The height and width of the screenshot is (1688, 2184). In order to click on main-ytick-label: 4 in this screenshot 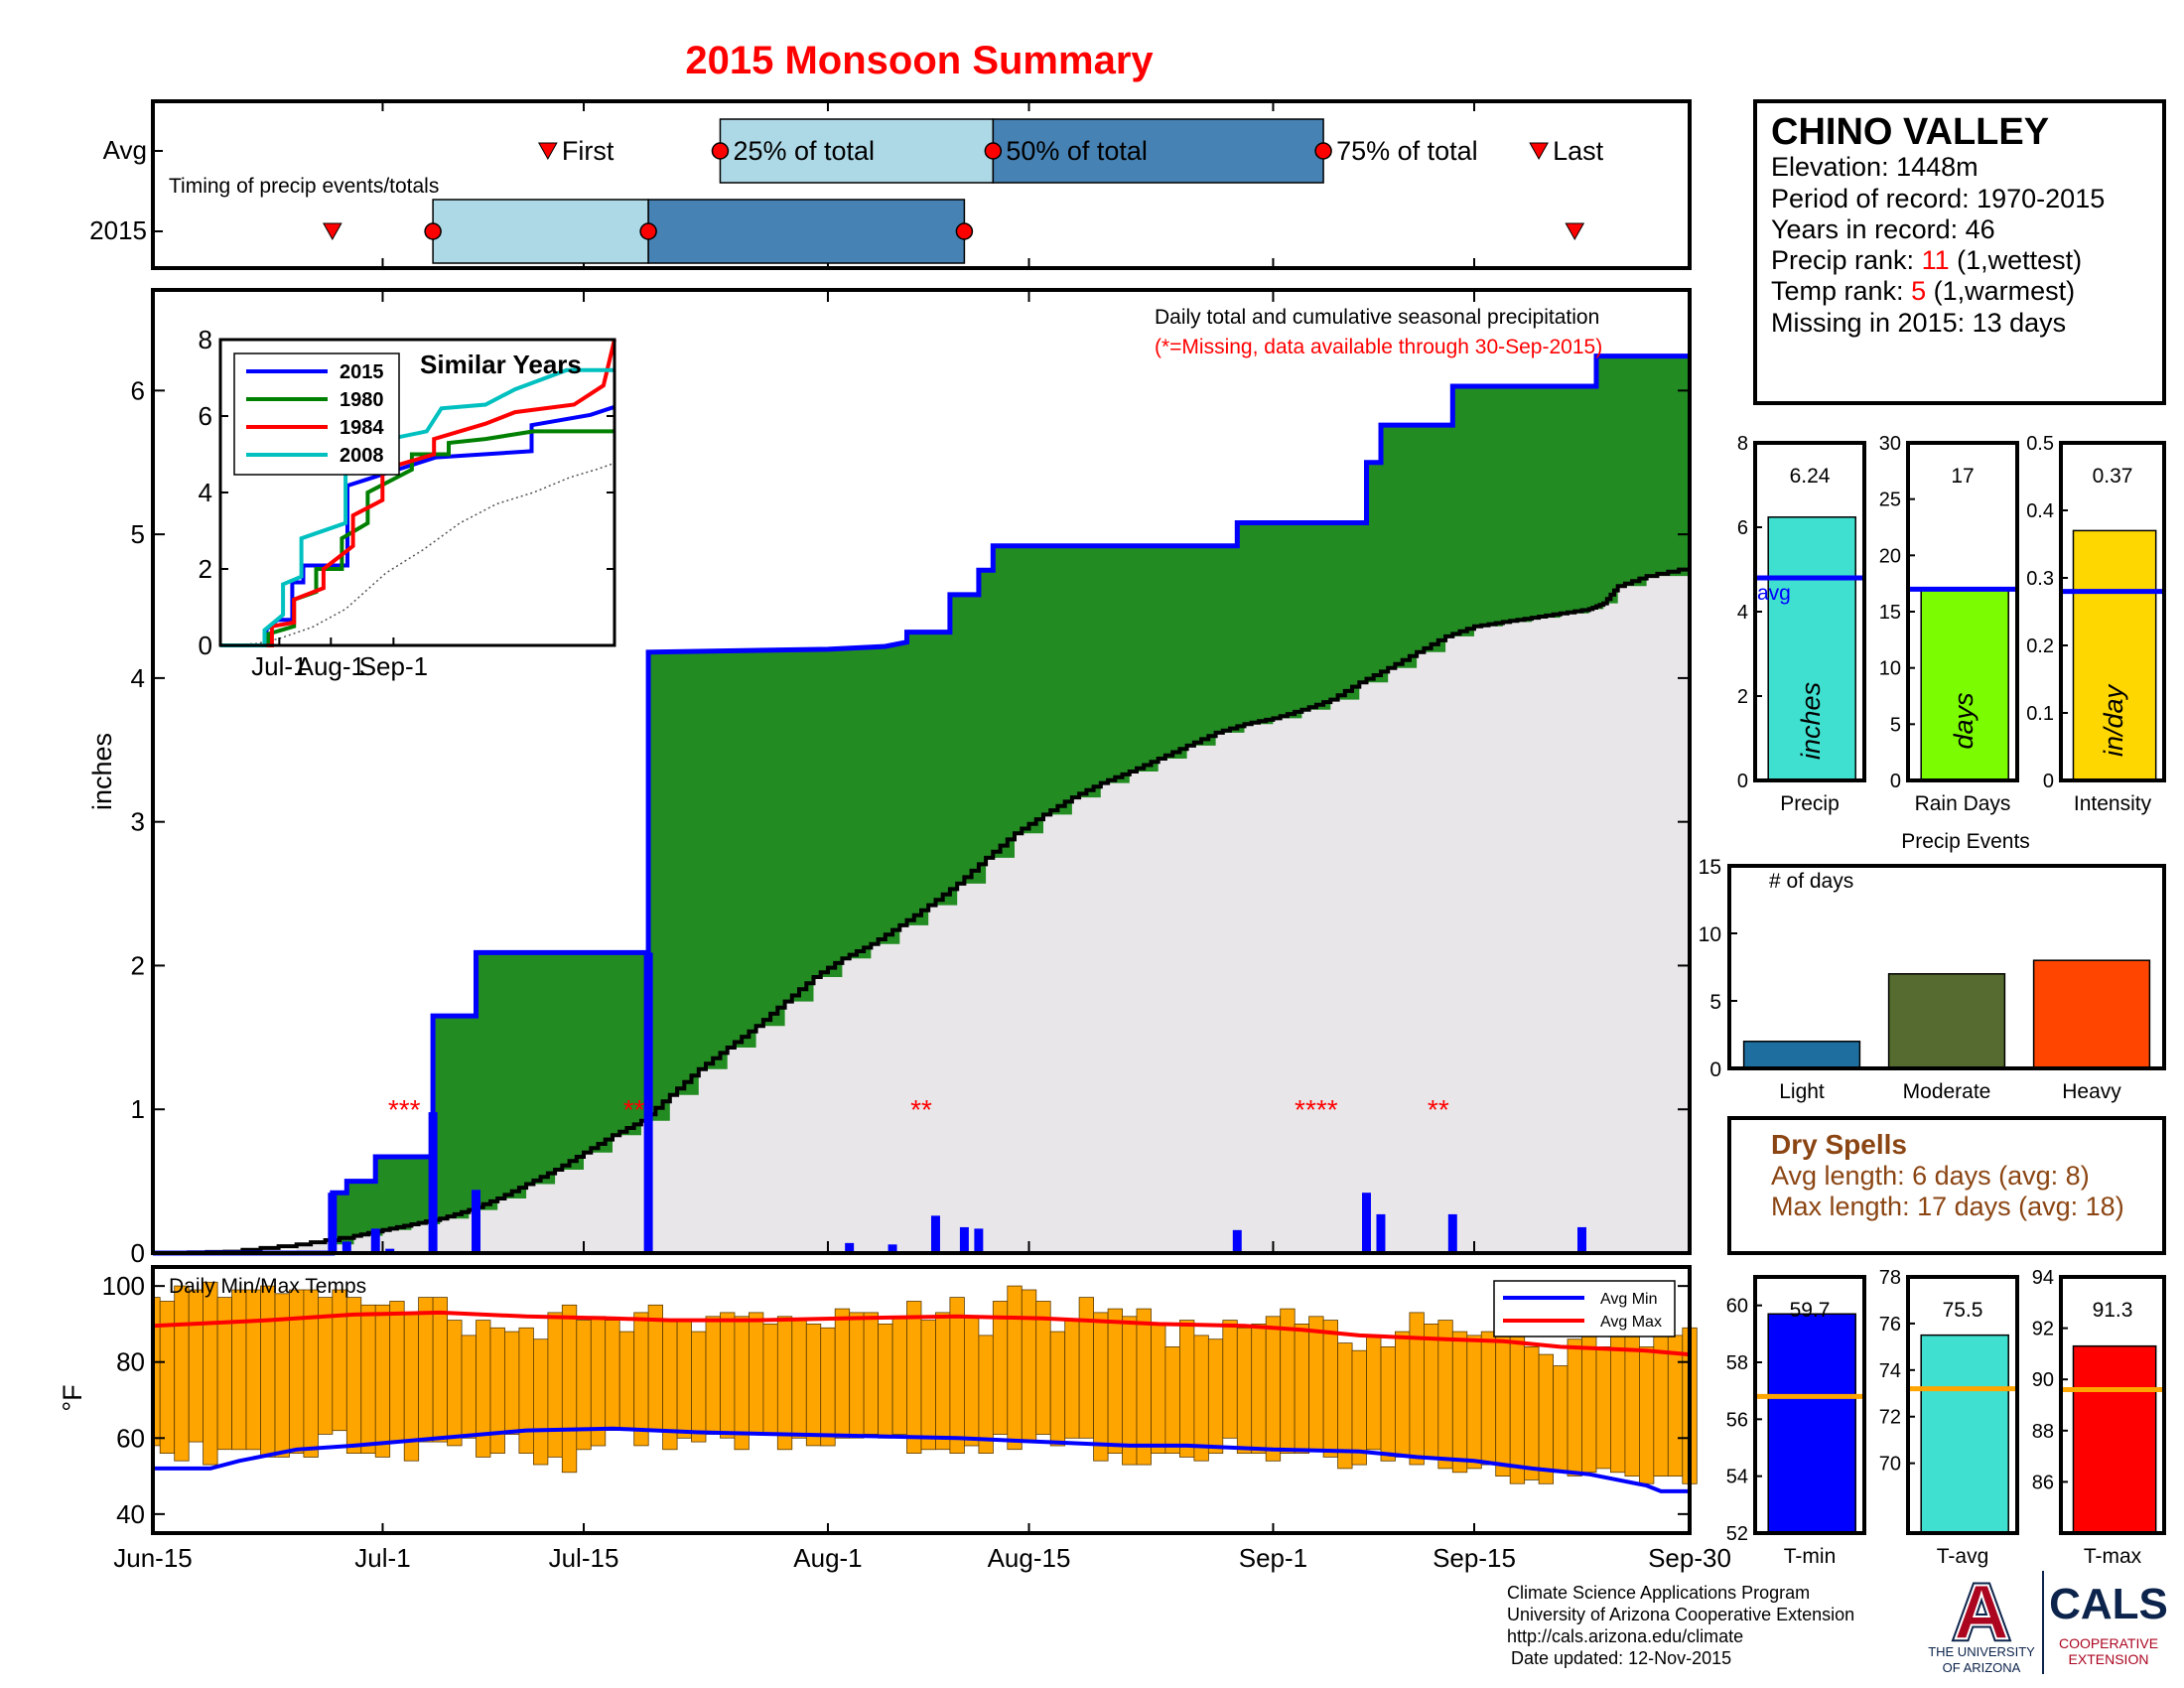, I will do `click(138, 678)`.